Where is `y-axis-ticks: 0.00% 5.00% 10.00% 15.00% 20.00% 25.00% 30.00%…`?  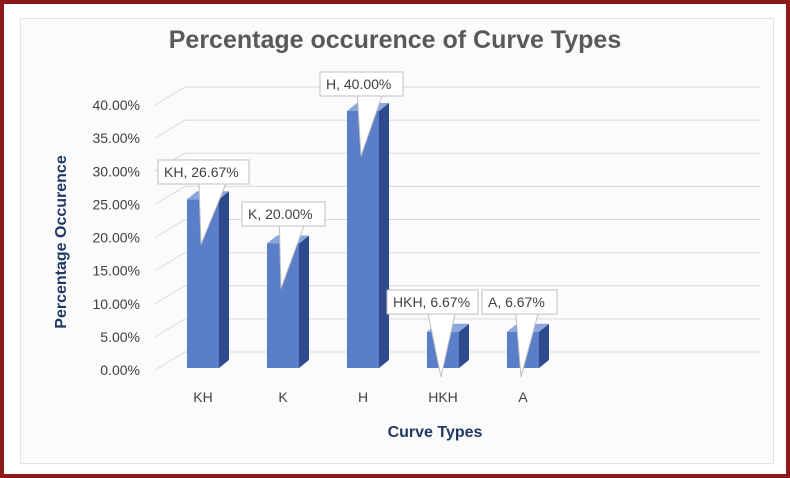
y-axis-ticks: 0.00% 5.00% 10.00% 15.00% 20.00% 25.00% 30.00%… is located at coordinates (116, 237).